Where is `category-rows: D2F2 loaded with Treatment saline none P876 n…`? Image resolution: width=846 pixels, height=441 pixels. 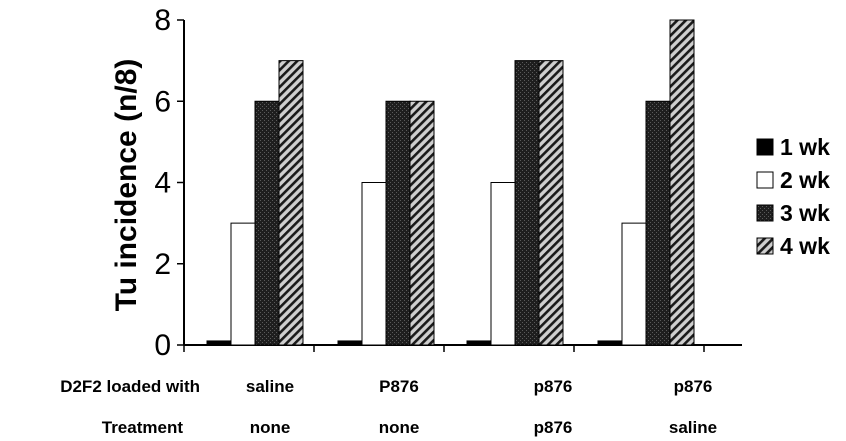 category-rows: D2F2 loaded with Treatment saline none P876 n… is located at coordinates (388, 407).